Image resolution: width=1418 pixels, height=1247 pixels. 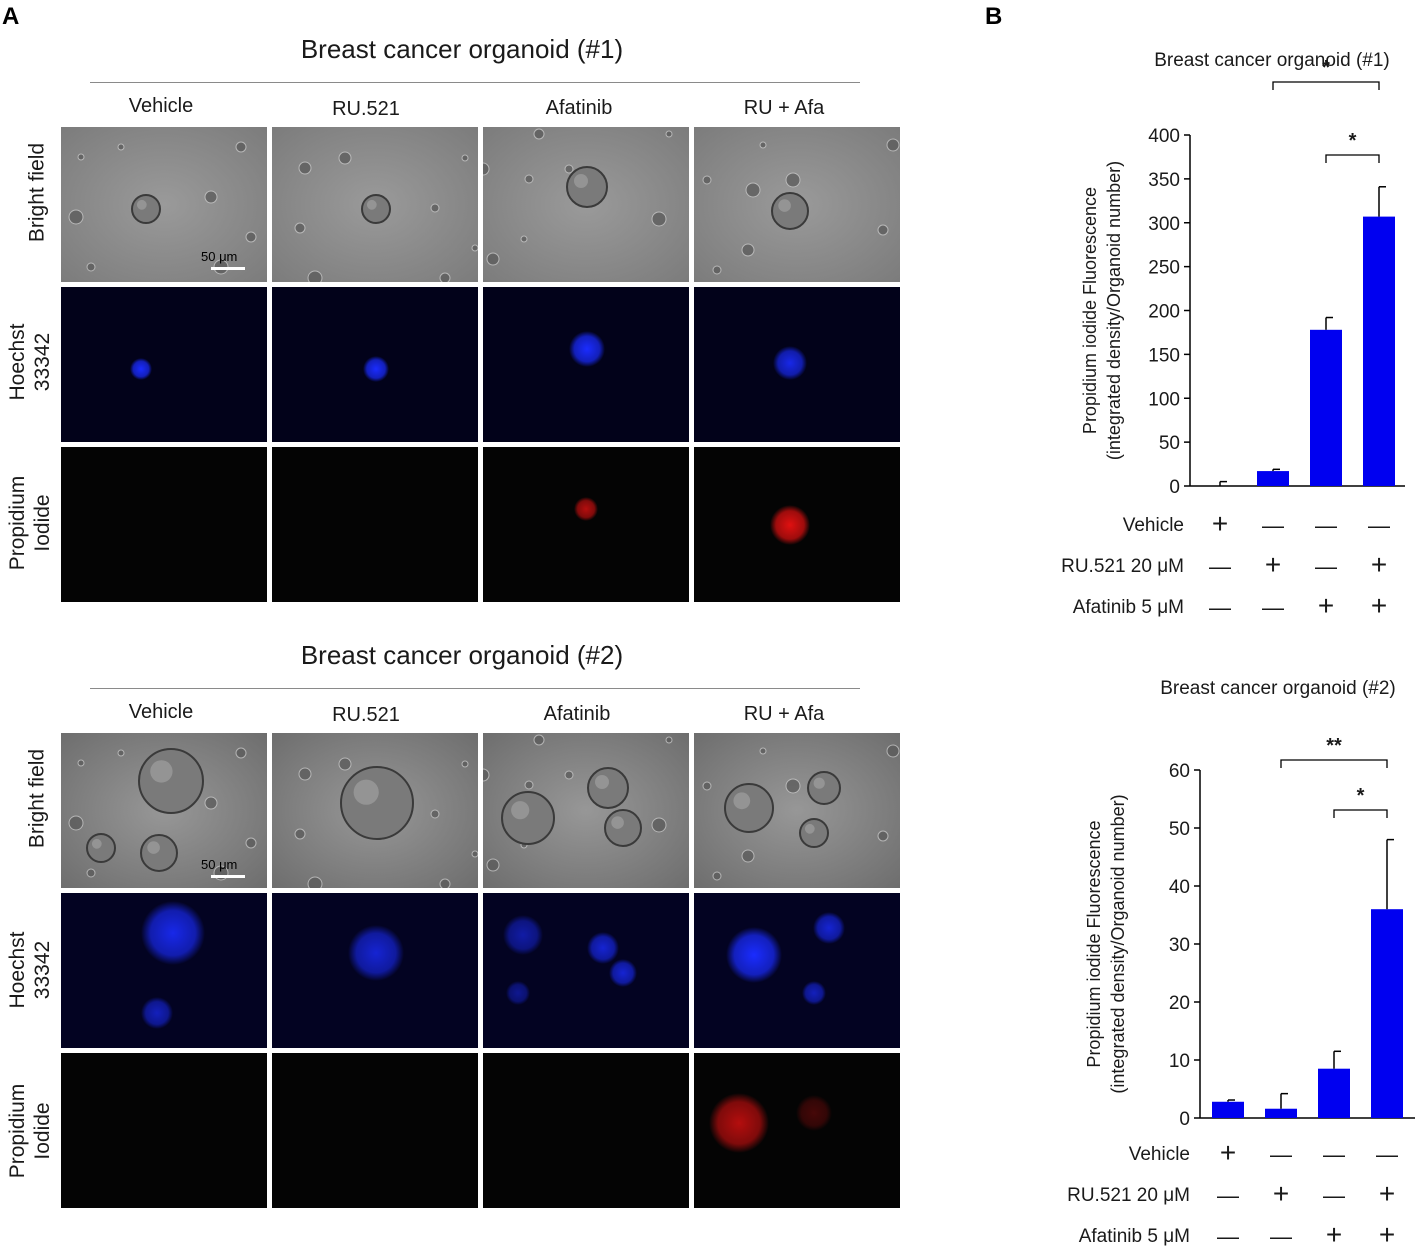 I want to click on significance-label: **, so click(x=1334, y=746).